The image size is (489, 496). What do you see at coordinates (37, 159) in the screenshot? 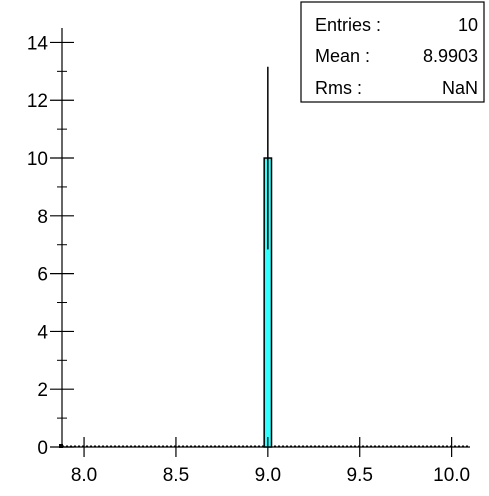
I see `y-tick-label-5: 10` at bounding box center [37, 159].